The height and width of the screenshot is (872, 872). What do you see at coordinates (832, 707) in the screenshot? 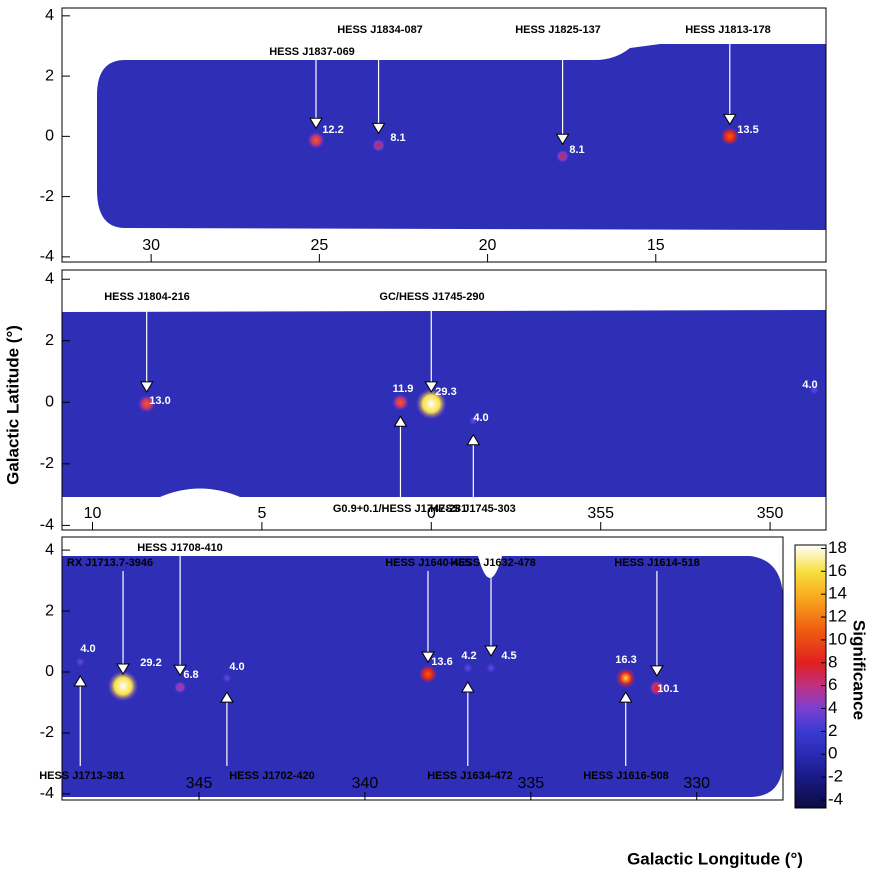
I see `colorbar-tick-label: 4` at bounding box center [832, 707].